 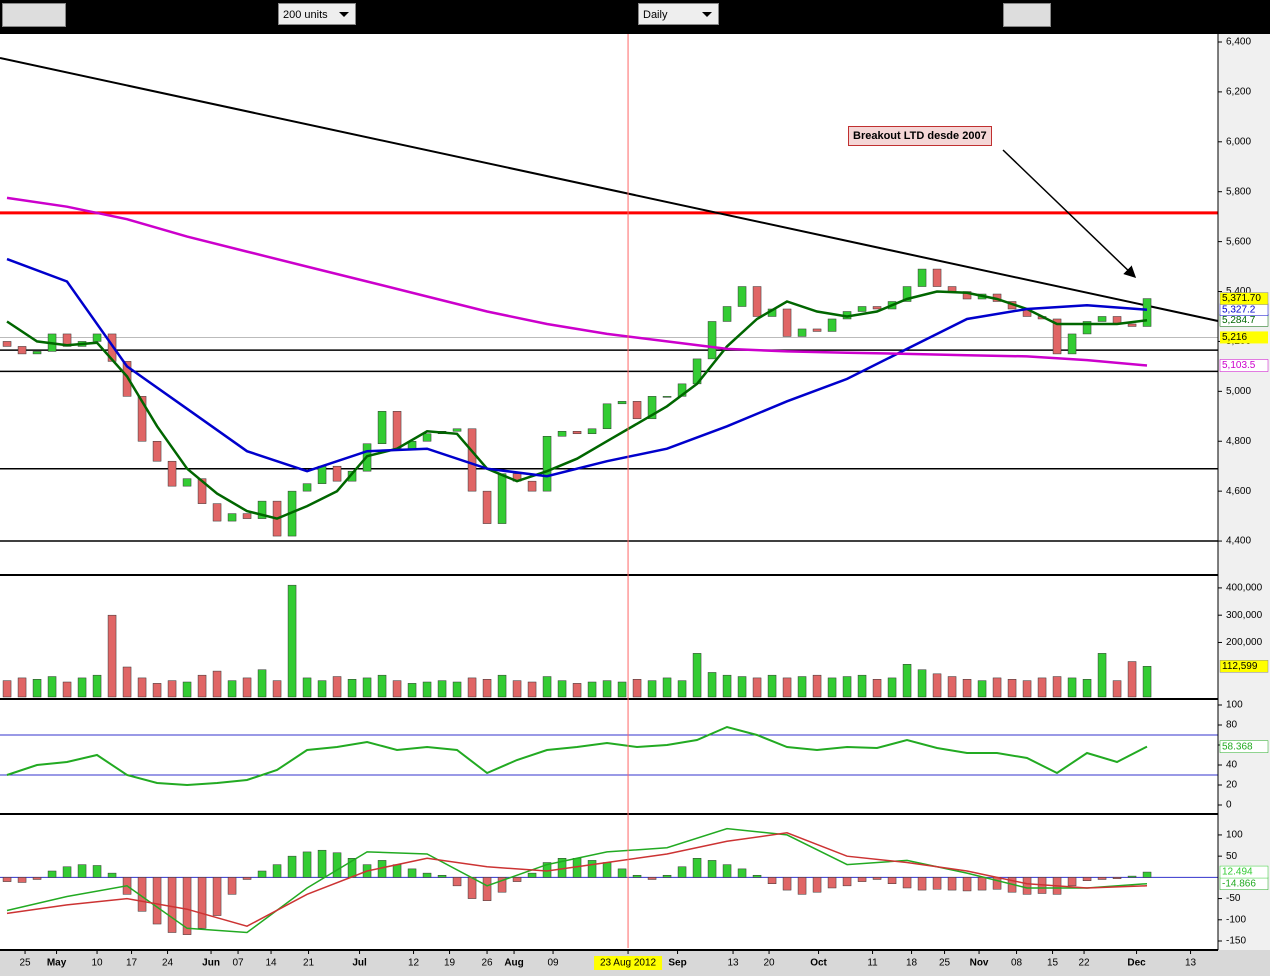 What do you see at coordinates (34, 15) in the screenshot?
I see `tool-icons` at bounding box center [34, 15].